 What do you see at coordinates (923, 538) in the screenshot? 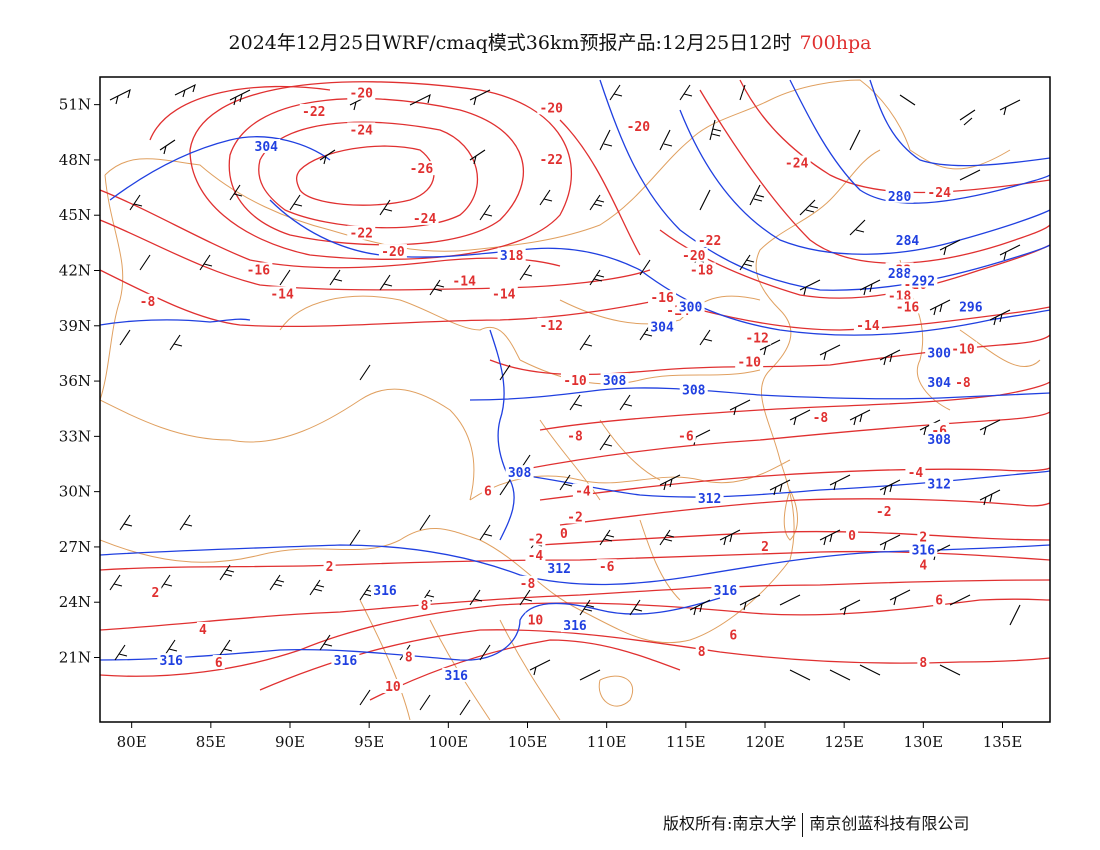
I see `temperature-contour-label: 2` at bounding box center [923, 538].